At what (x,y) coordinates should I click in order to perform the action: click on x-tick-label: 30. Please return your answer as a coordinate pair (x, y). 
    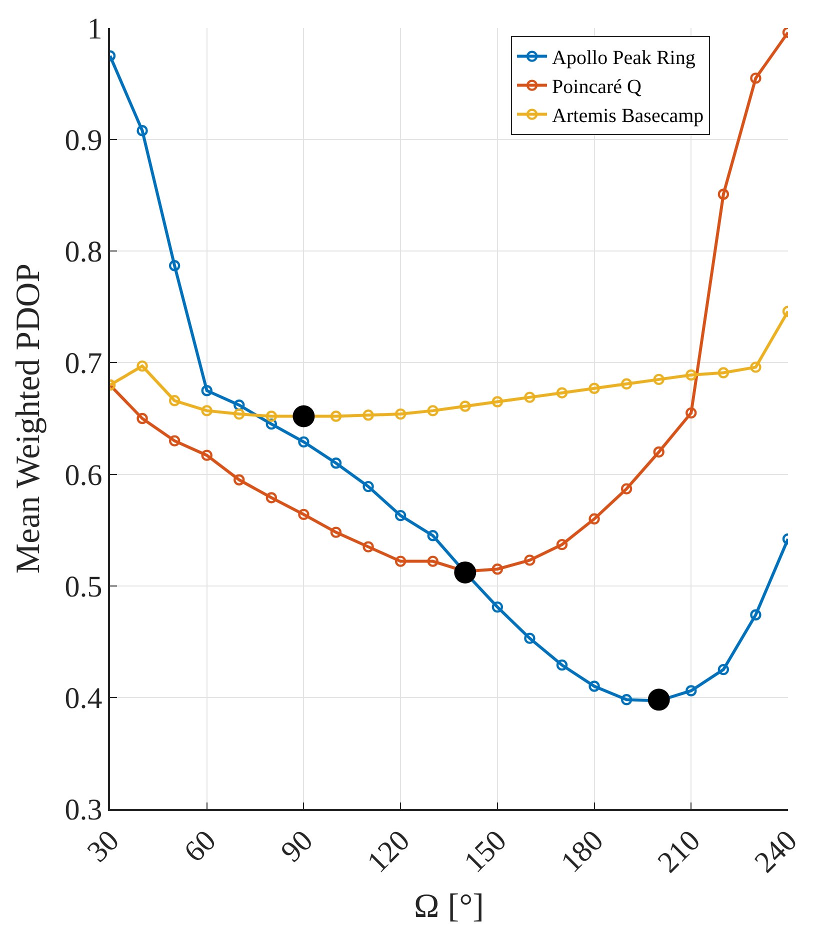
    Looking at the image, I should click on (103, 846).